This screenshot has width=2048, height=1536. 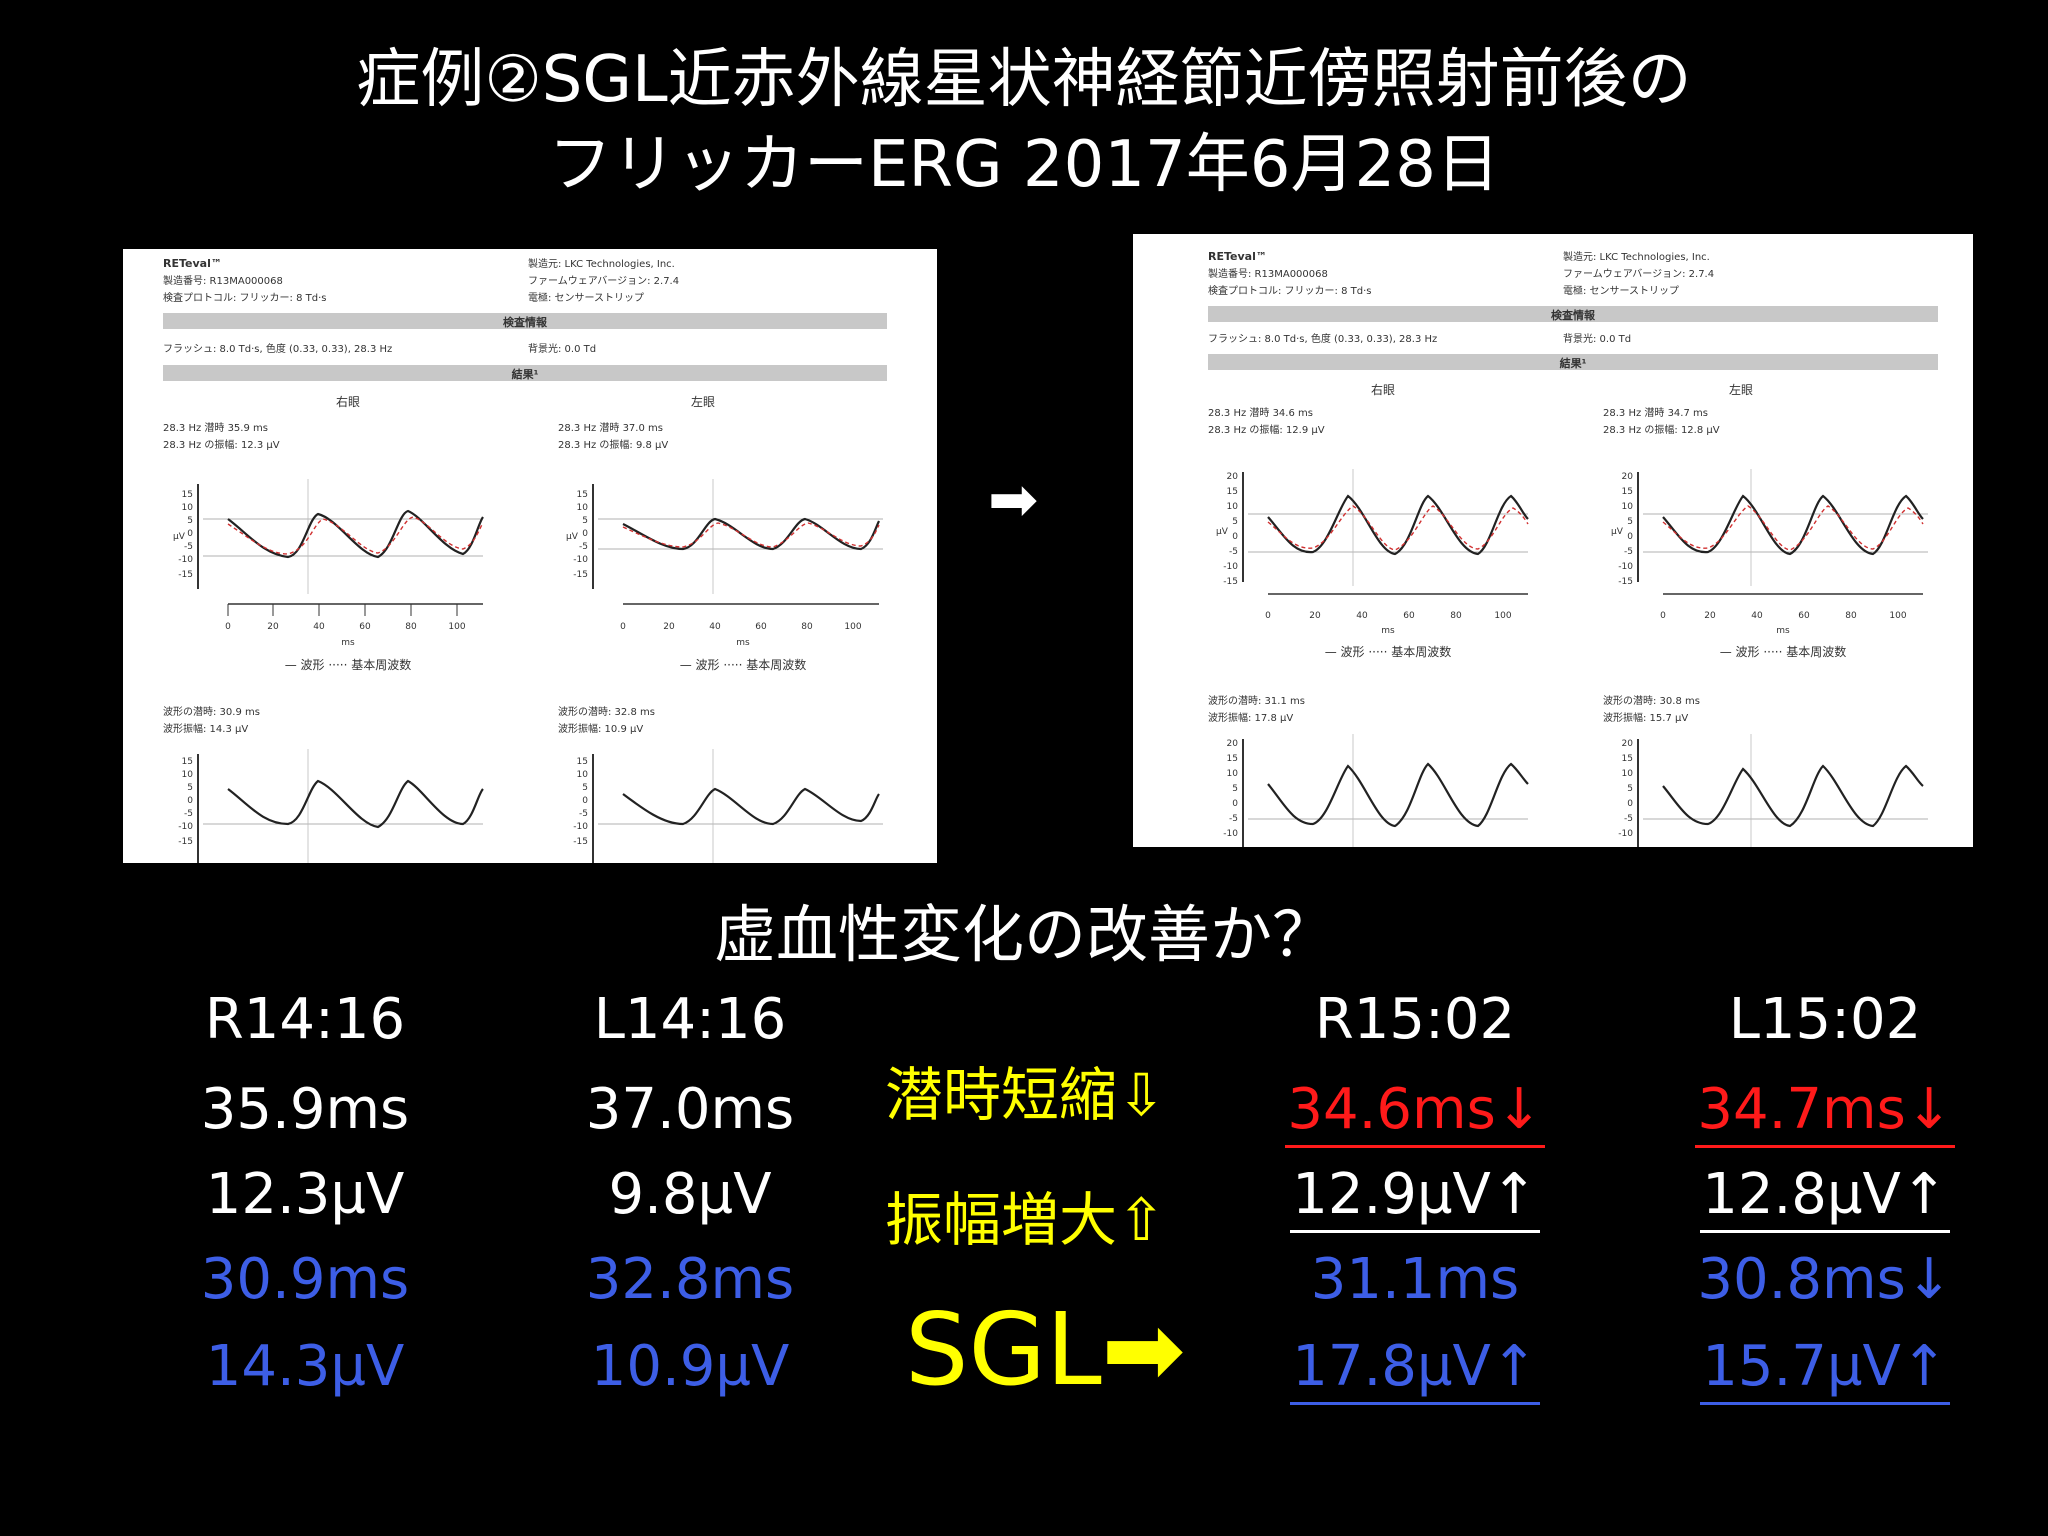 I want to click on r-wave-latency: 波形の潜時: 30.9 ms, so click(x=211, y=711).